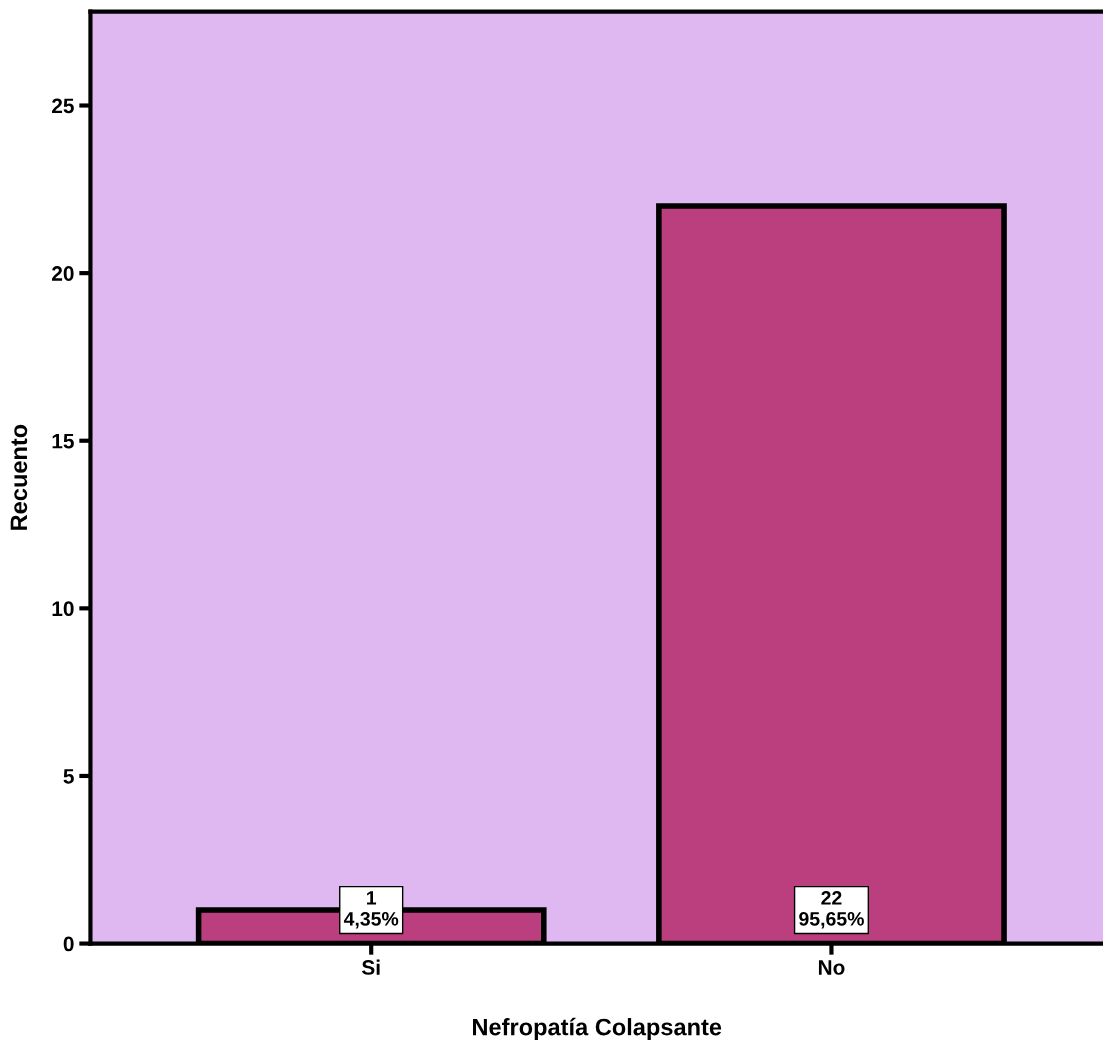 The image size is (1103, 1059). I want to click on y-tick-label: 15, so click(63, 441).